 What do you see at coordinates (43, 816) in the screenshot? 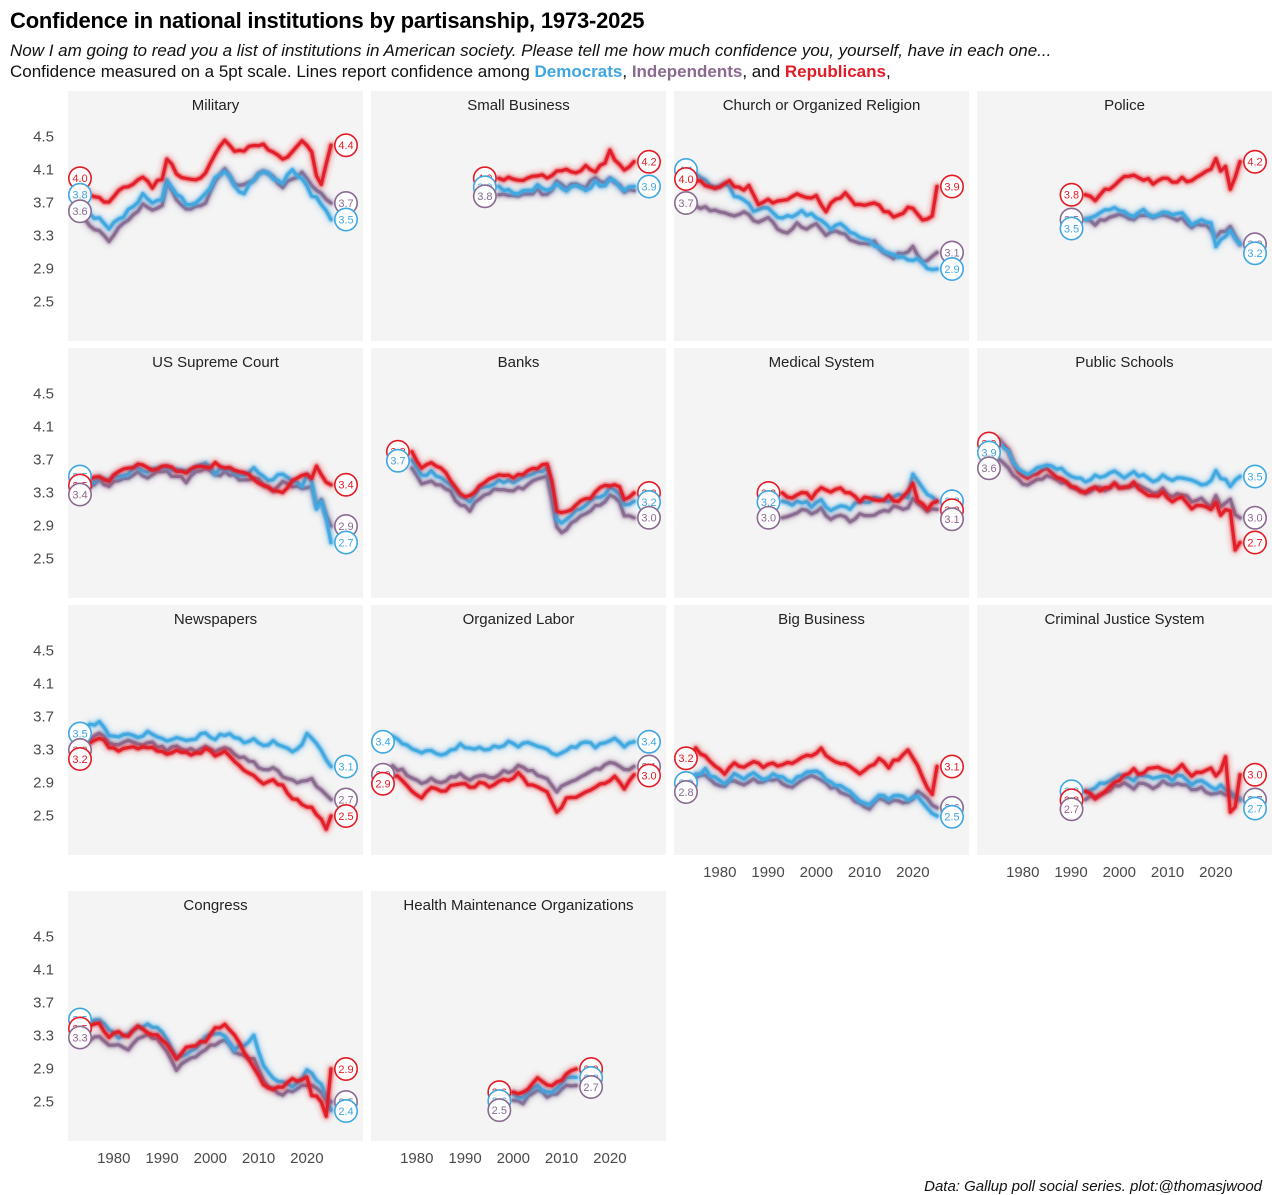
I see `y-axis-tick-label: 2.5` at bounding box center [43, 816].